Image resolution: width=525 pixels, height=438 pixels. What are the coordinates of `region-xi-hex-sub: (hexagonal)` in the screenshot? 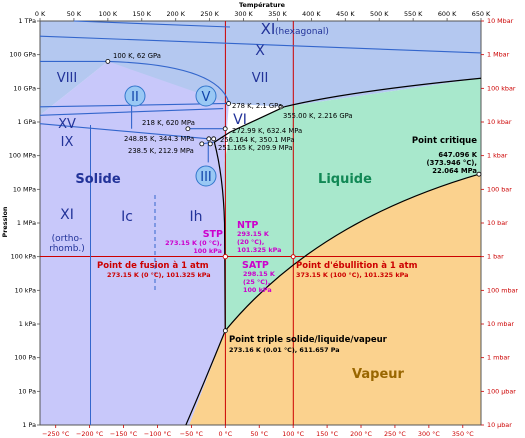 It's located at (302, 32).